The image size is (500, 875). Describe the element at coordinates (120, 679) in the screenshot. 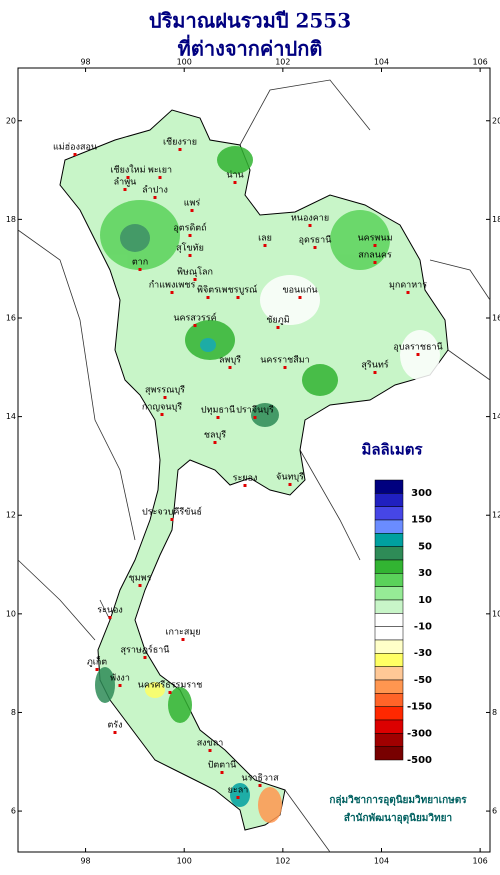

I see `place-label: พังงา` at that location.